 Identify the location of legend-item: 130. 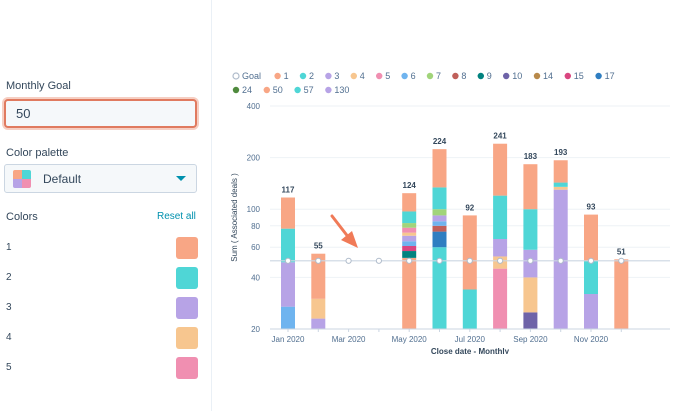
(337, 90).